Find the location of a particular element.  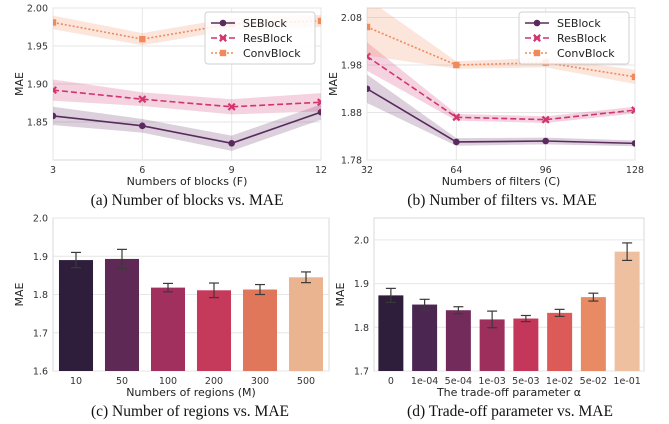

x-tick-label: 500 is located at coordinates (306, 381).